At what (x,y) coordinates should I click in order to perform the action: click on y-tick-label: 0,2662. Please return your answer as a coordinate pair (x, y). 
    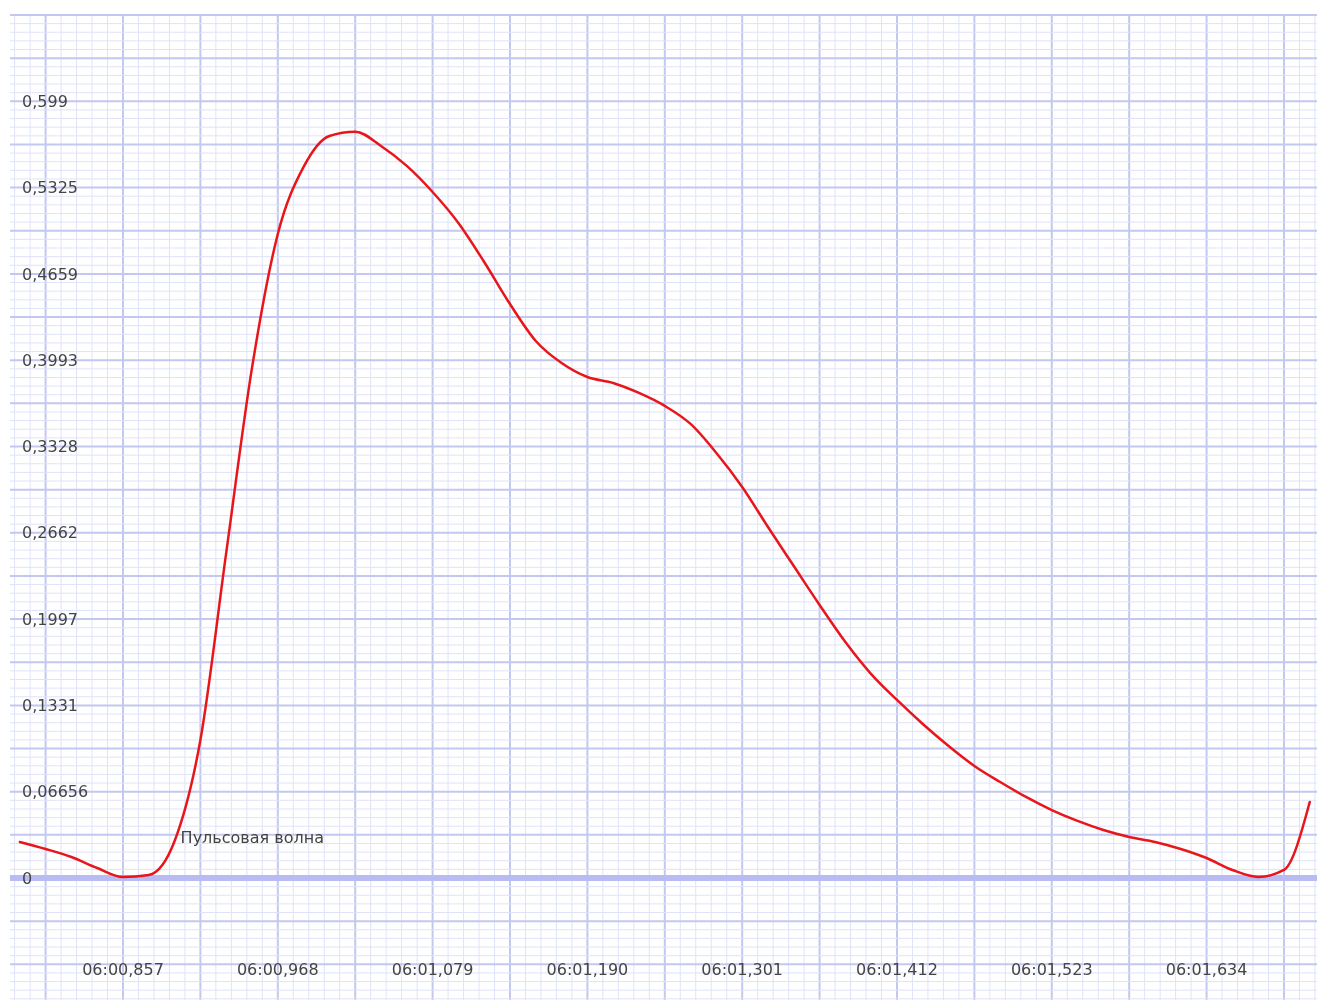
    Looking at the image, I should click on (50, 533).